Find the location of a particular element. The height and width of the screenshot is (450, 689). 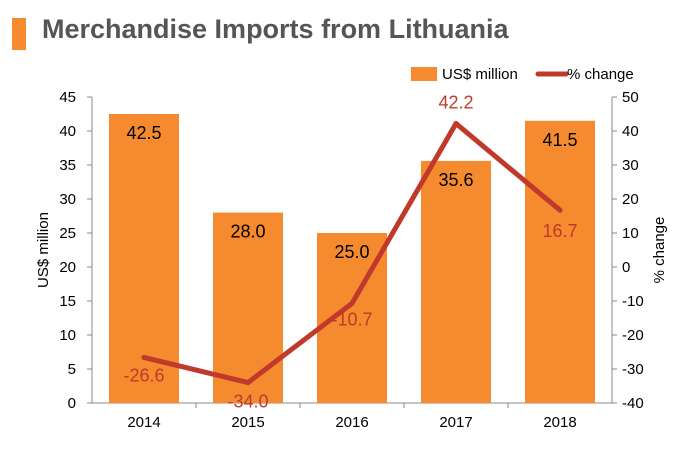

y-tick-label-left: 15 is located at coordinates (67, 301).